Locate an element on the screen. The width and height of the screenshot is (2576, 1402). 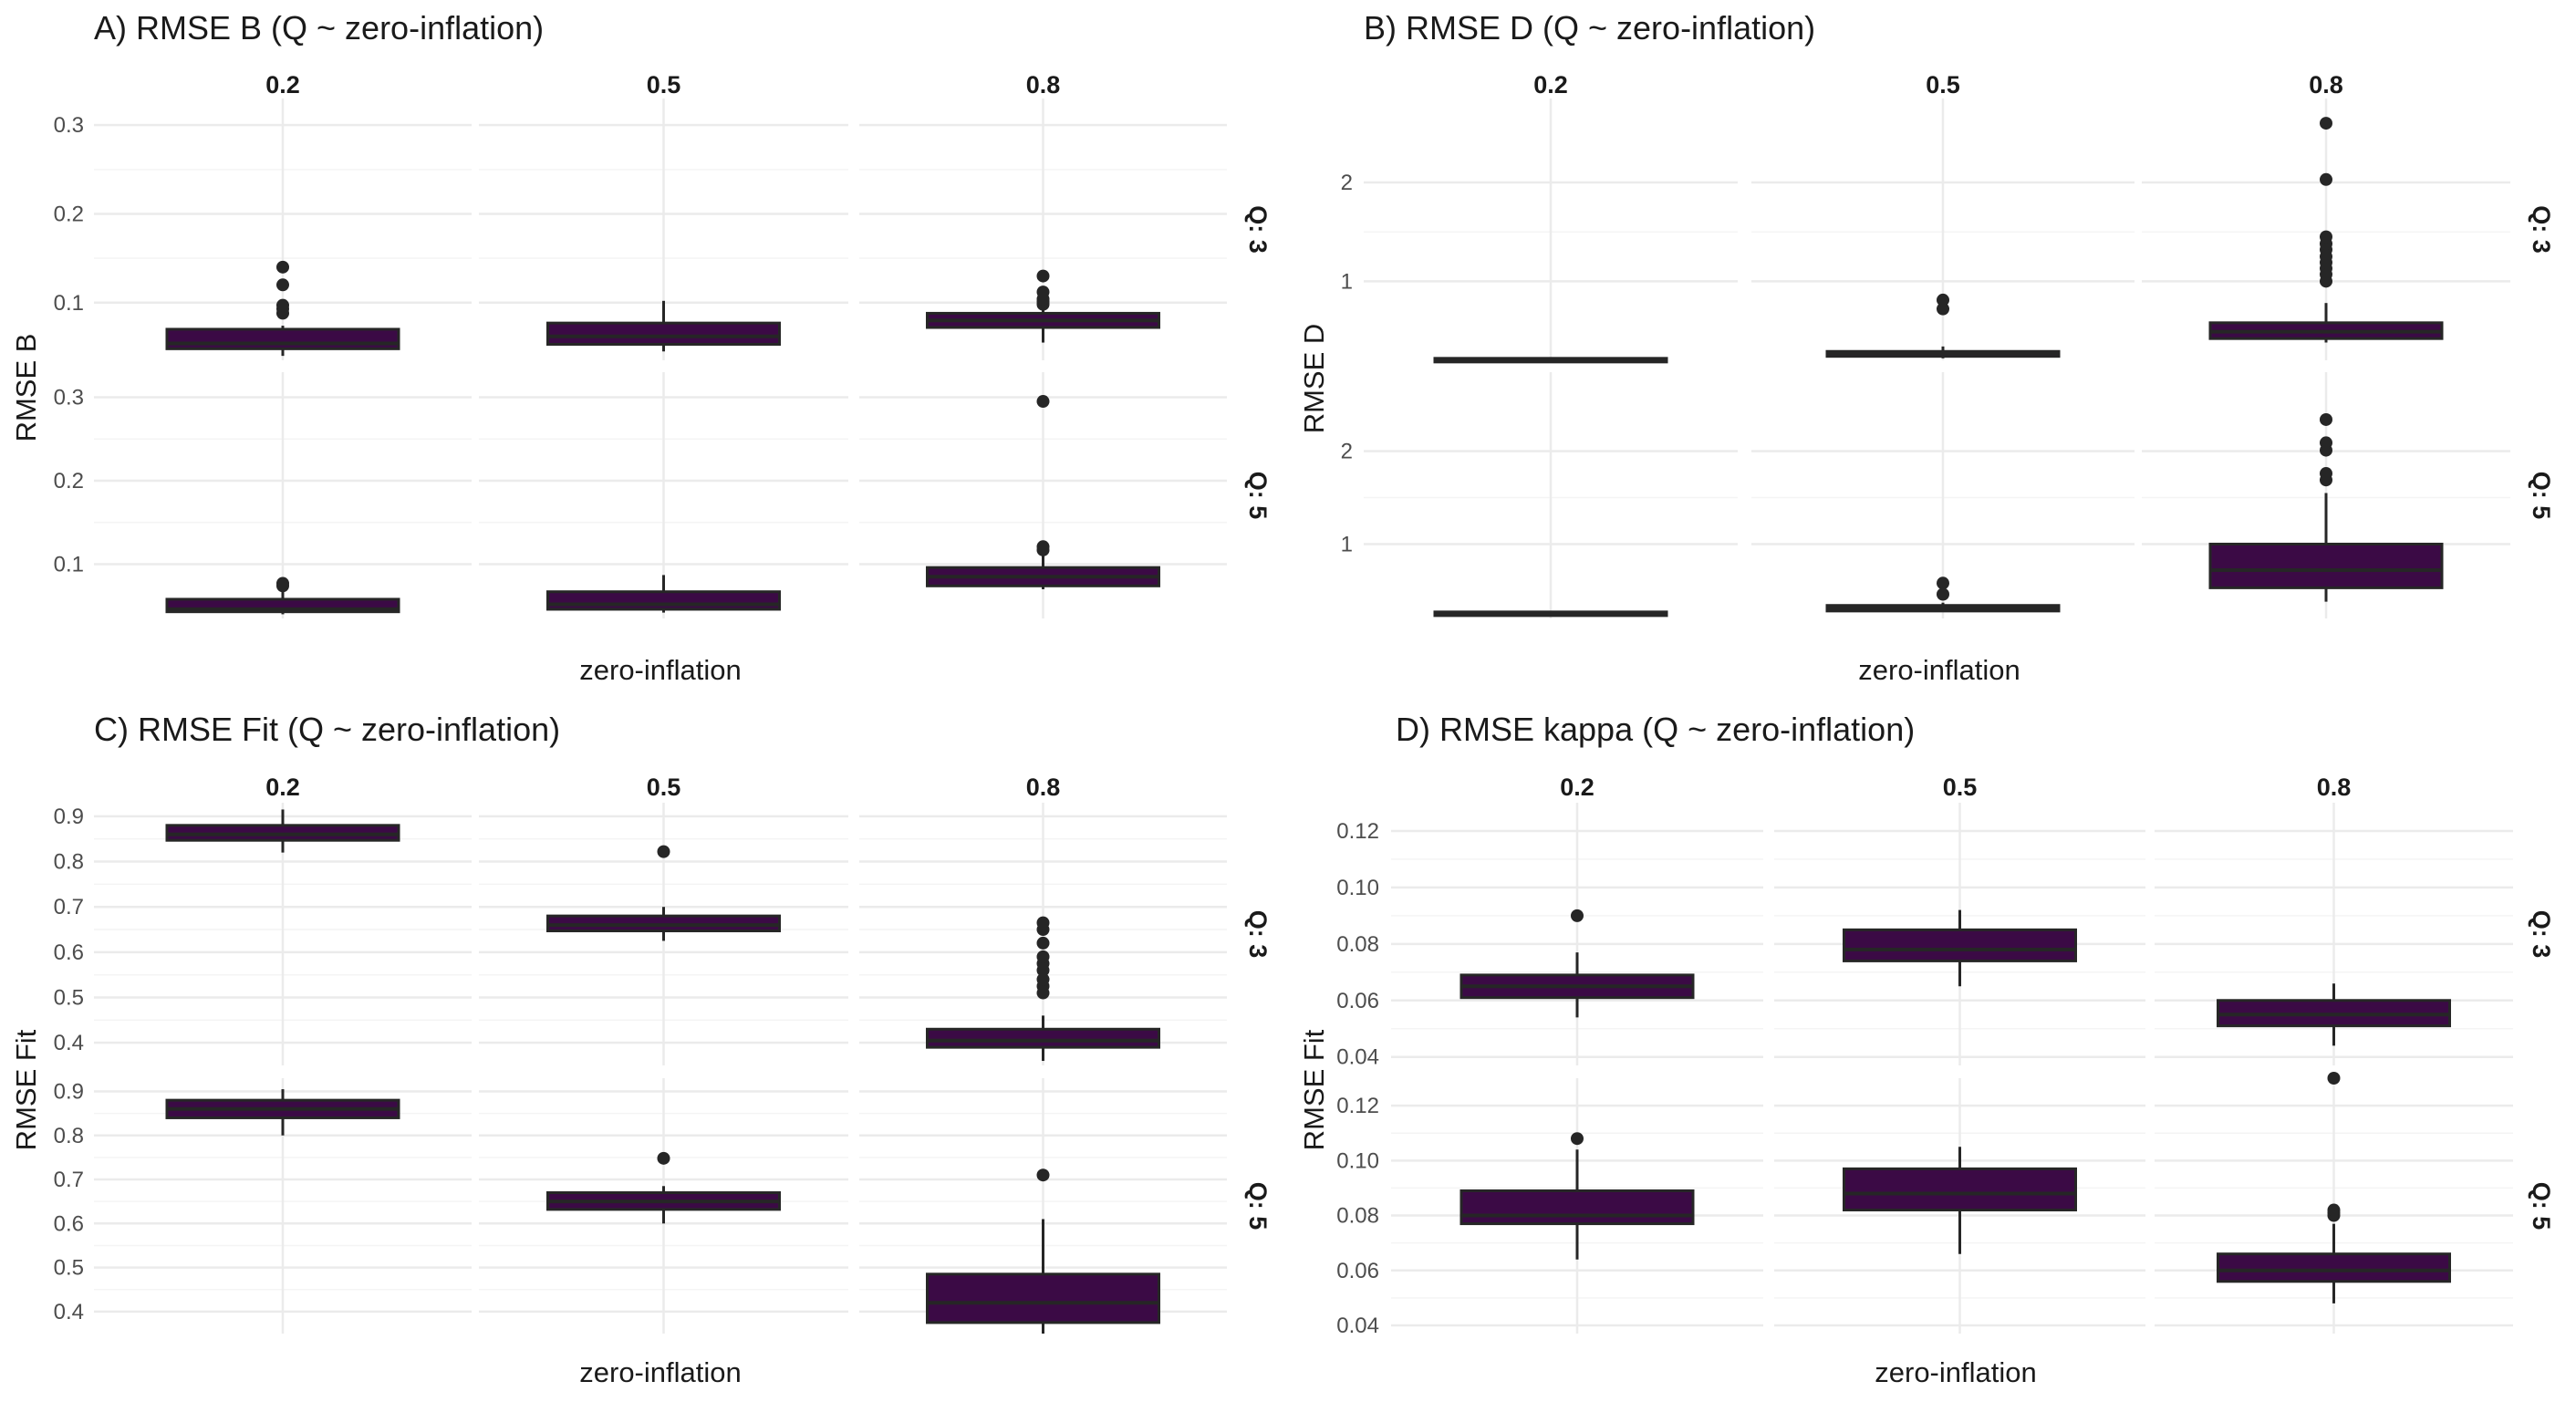
y-tick-label: 0.04 is located at coordinates (1357, 1326).